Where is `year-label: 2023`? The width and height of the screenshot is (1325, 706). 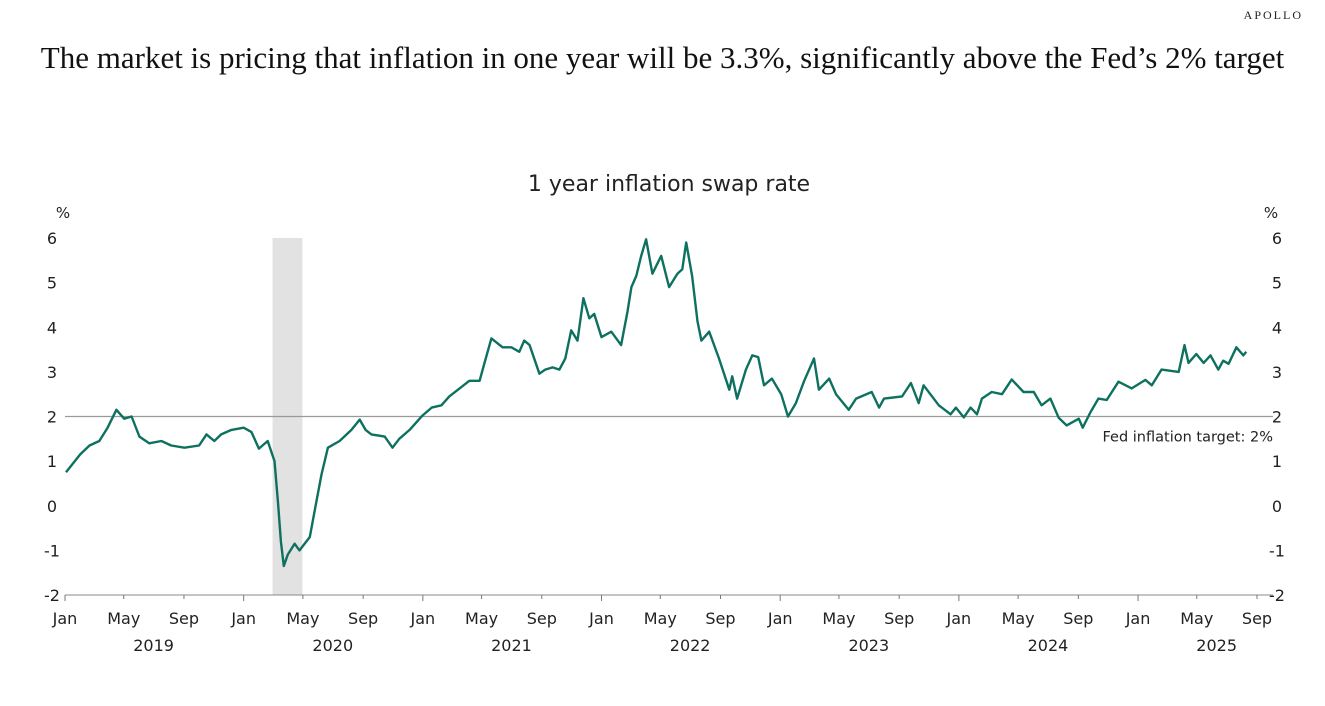
year-label: 2023 is located at coordinates (868, 645).